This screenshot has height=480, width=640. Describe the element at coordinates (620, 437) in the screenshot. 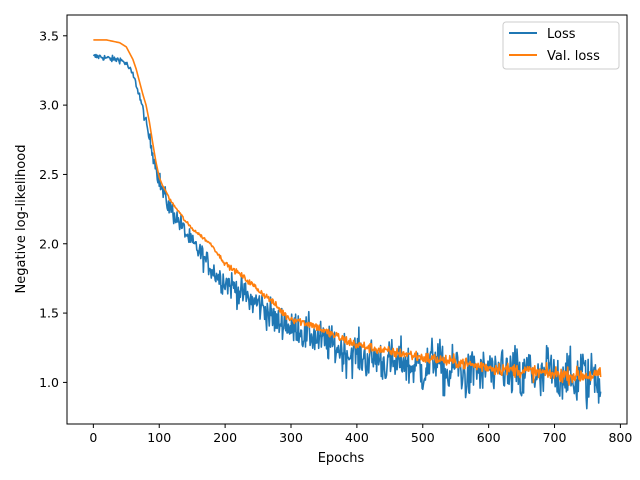

I see `x-tick-label: 800` at that location.